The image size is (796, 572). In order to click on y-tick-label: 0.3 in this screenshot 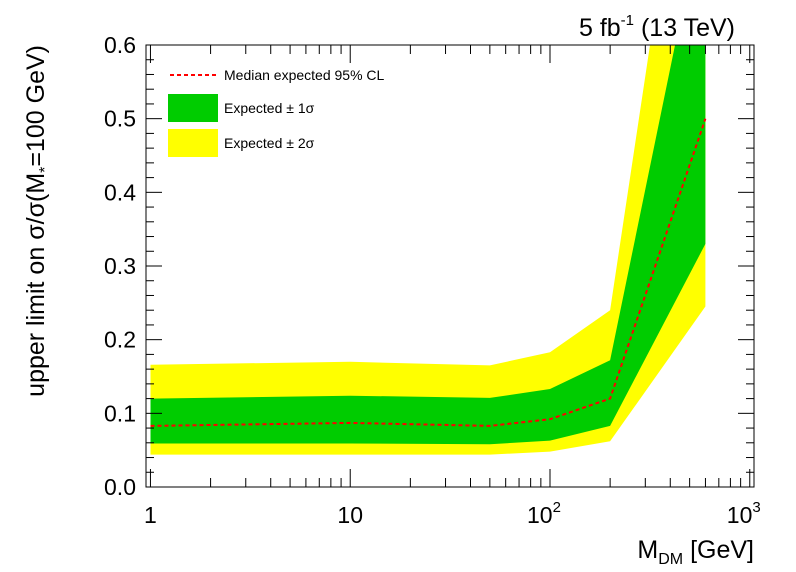, I will do `click(120, 266)`.